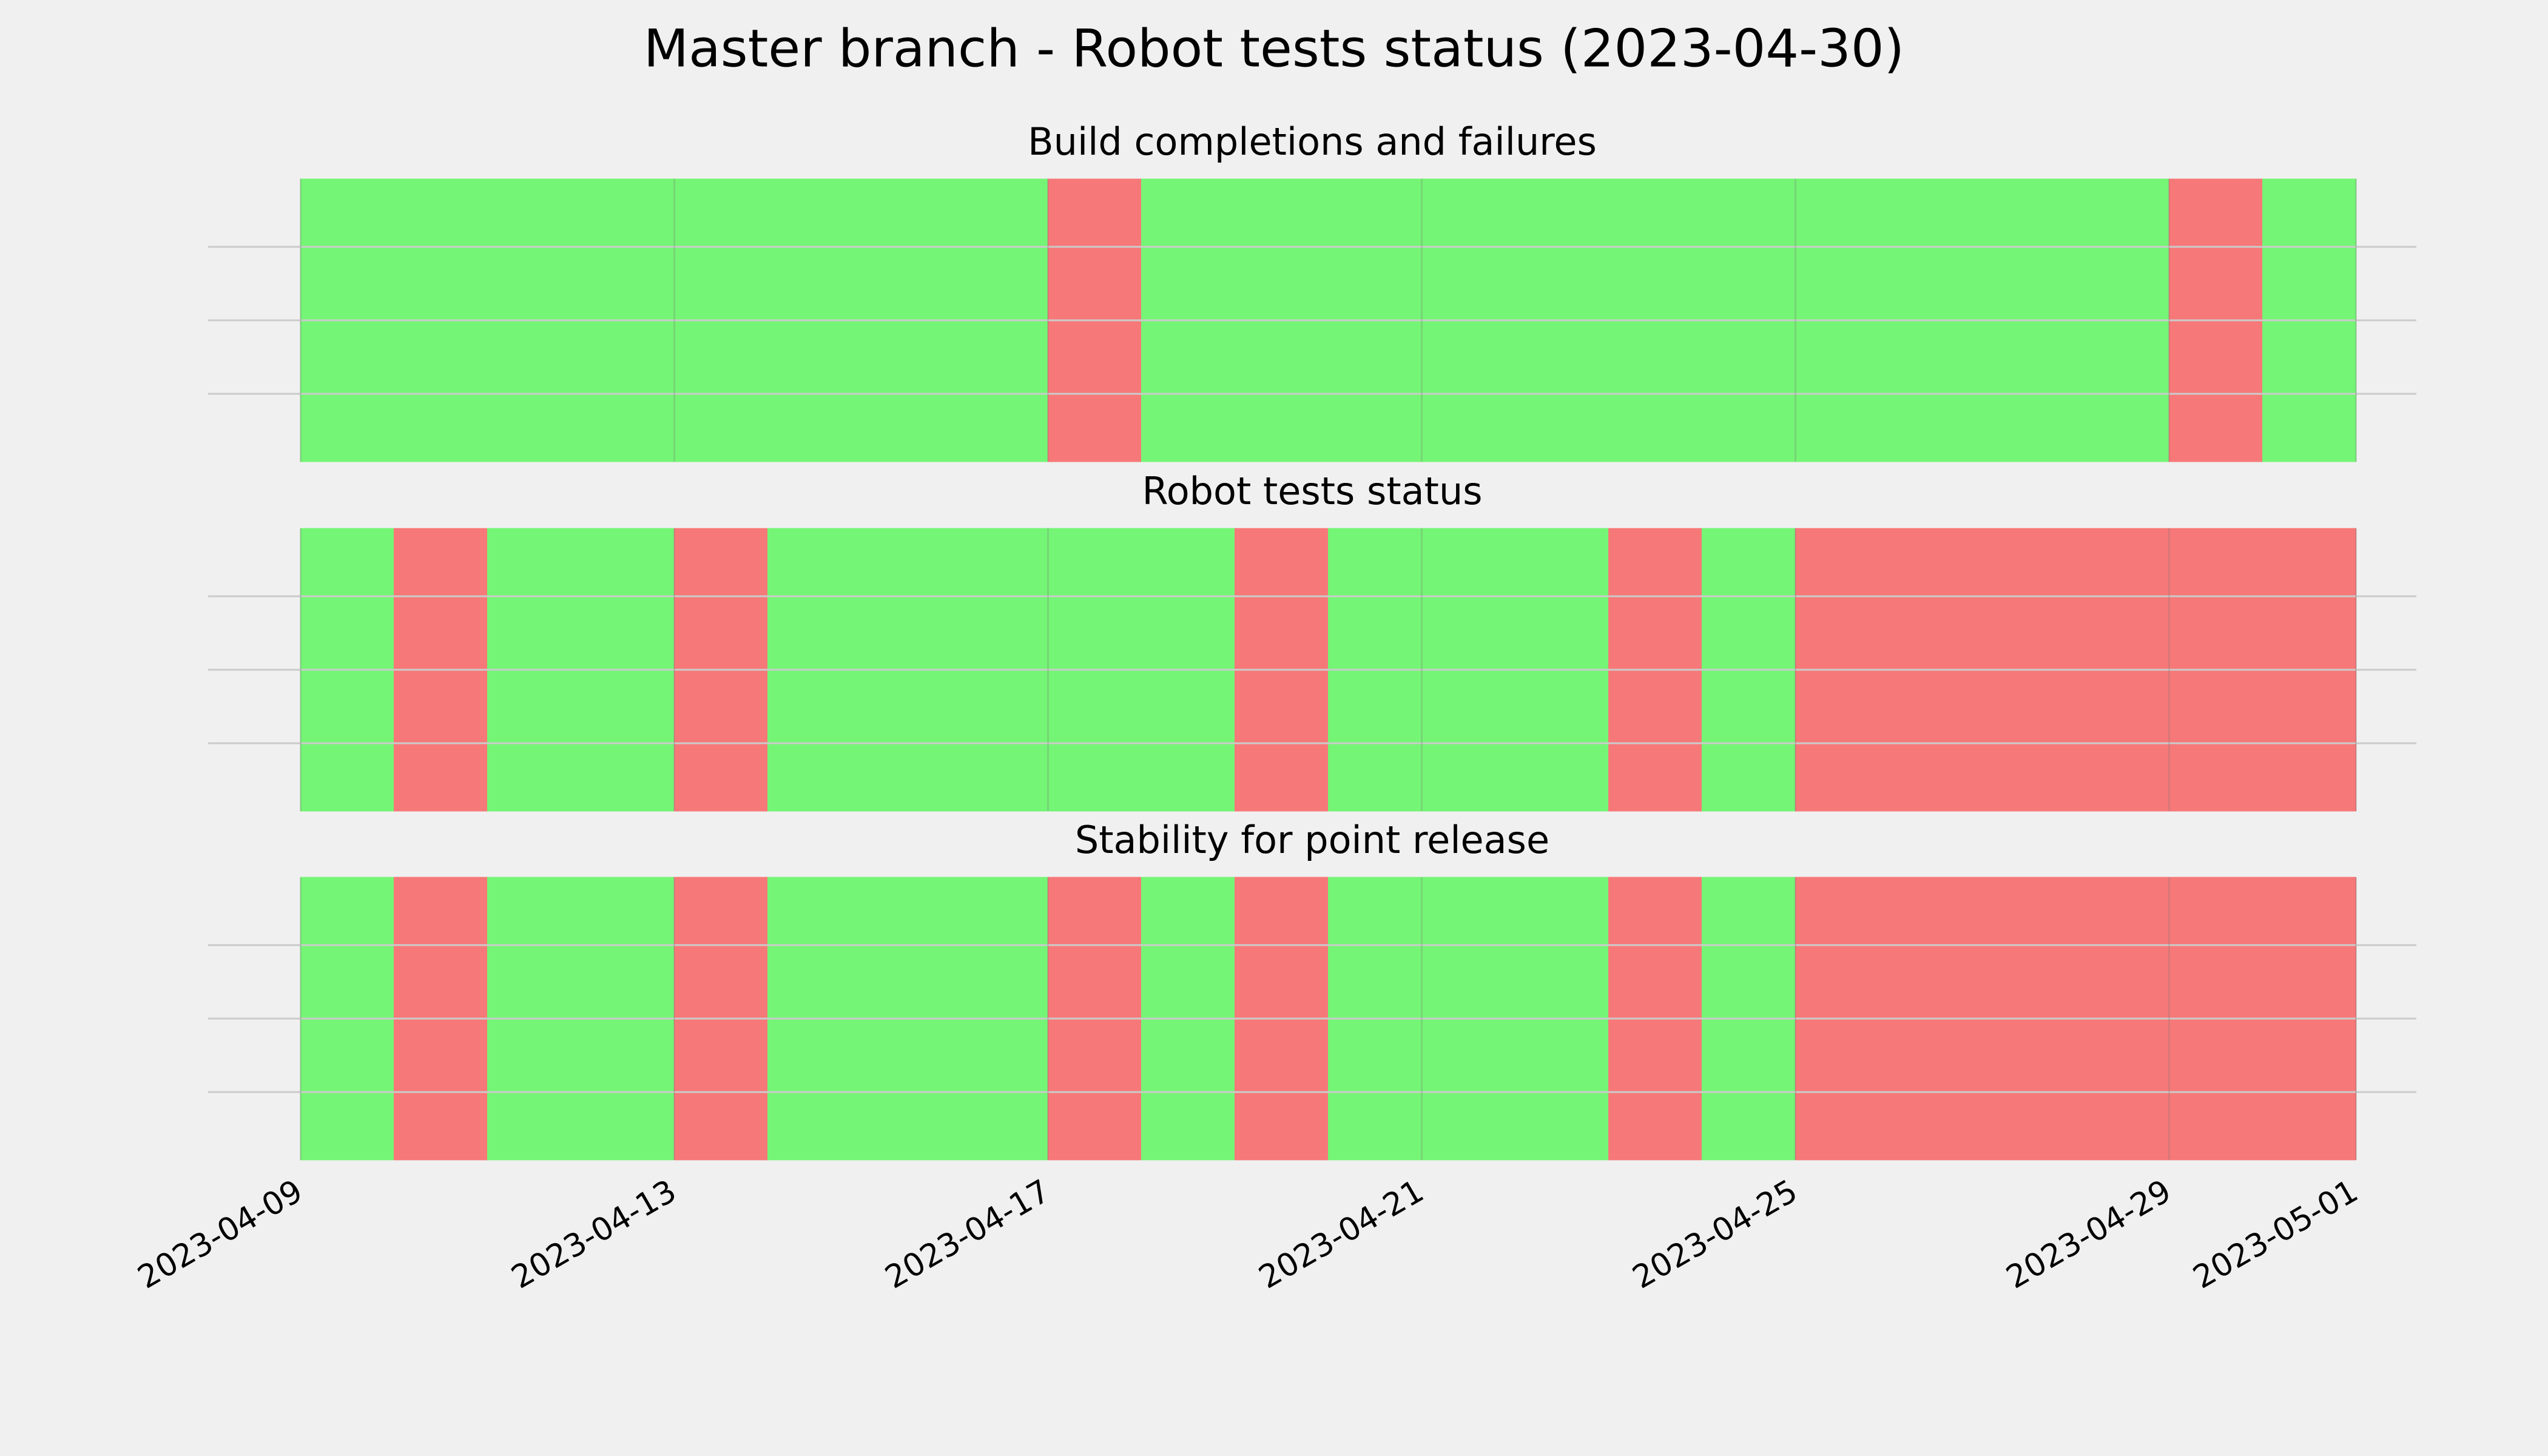 The height and width of the screenshot is (1456, 2548). I want to click on panel-title: Stability for point release, so click(1312, 840).